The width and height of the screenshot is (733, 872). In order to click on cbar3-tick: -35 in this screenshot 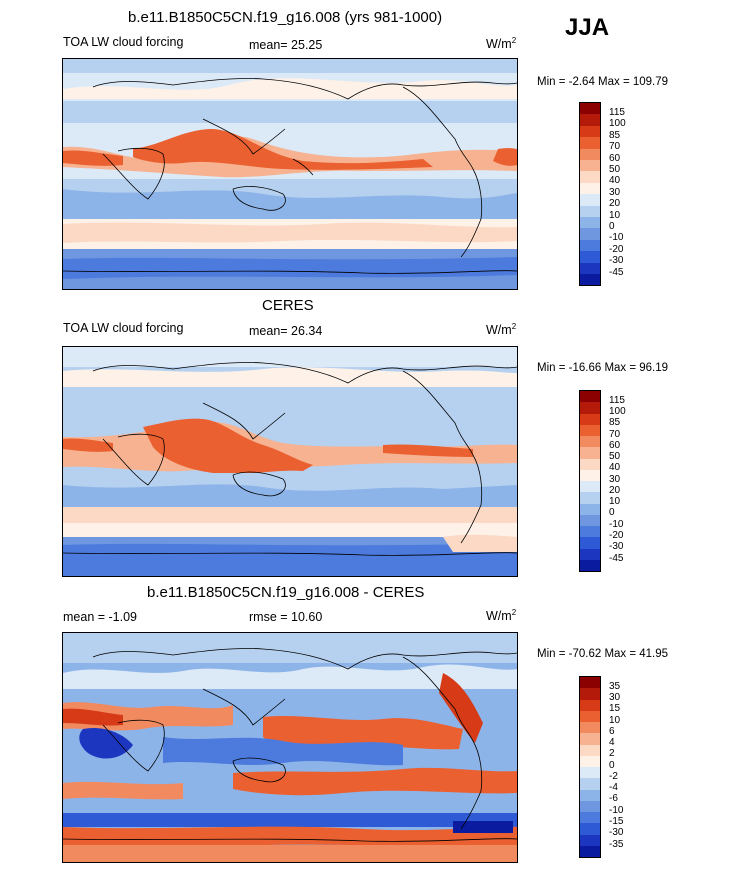, I will do `click(616, 844)`.